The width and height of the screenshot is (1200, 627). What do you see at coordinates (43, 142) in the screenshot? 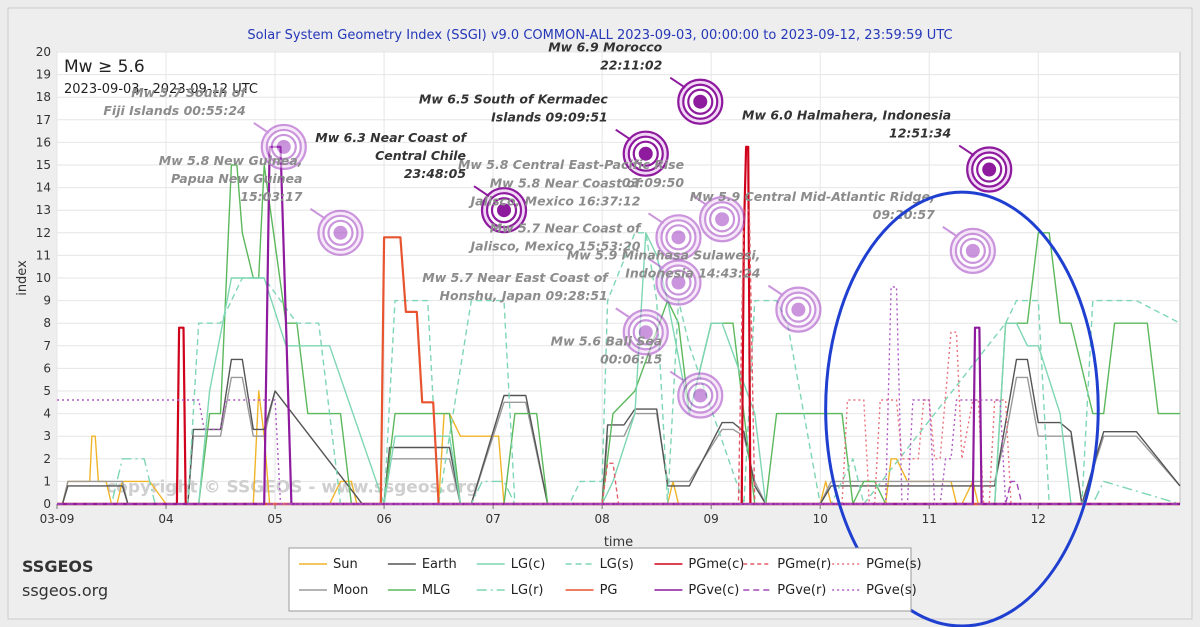
I see `y-tick-label: 16` at bounding box center [43, 142].